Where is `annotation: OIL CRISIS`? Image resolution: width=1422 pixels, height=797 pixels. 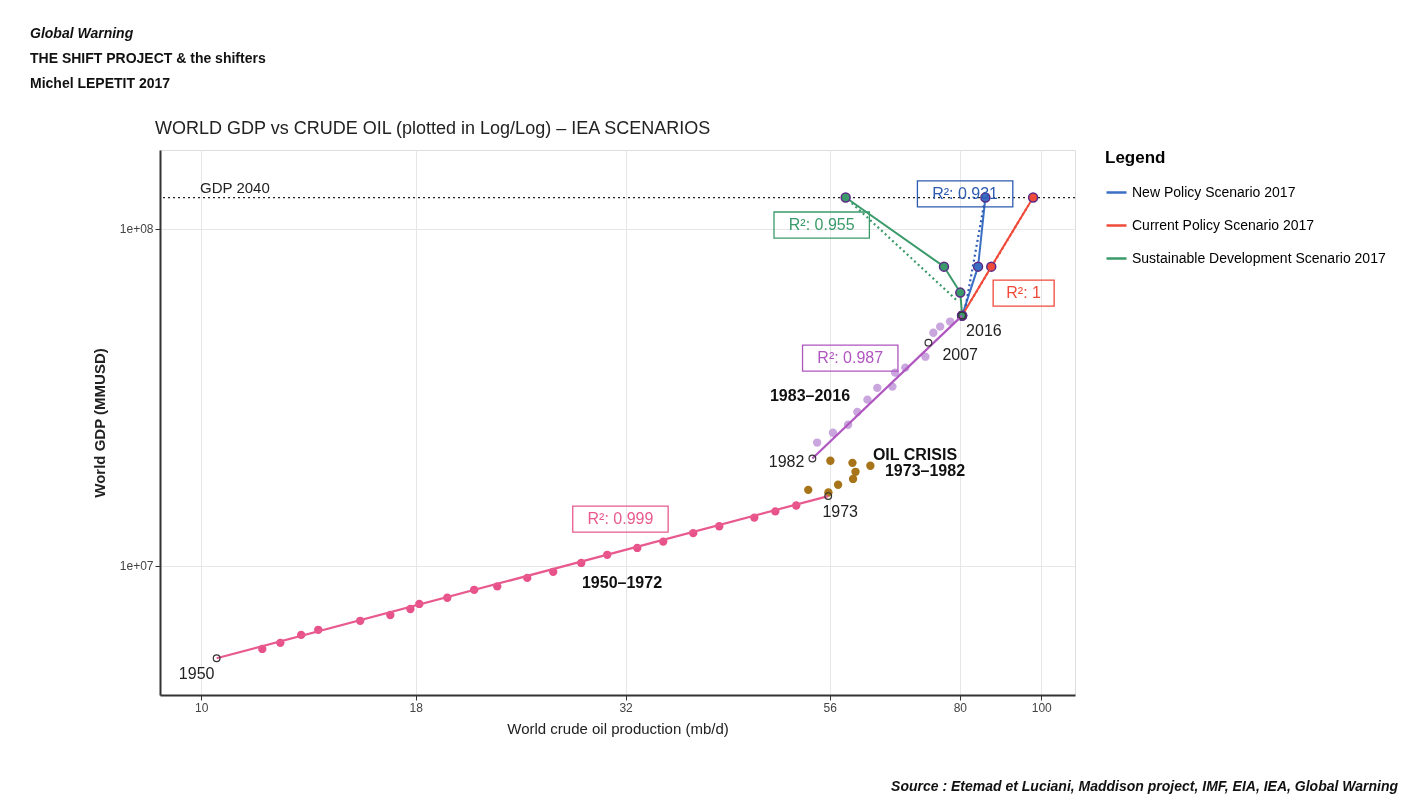
annotation: OIL CRISIS is located at coordinates (915, 454).